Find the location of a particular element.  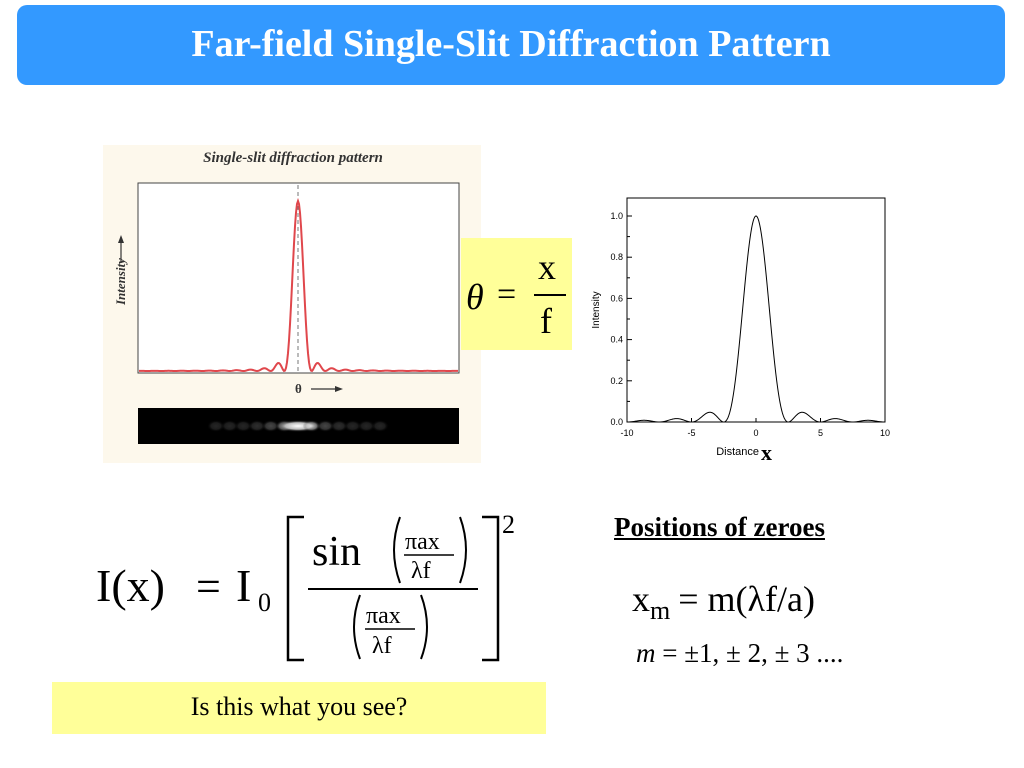

chart-xlabel-symbol: x is located at coordinates (766, 452).